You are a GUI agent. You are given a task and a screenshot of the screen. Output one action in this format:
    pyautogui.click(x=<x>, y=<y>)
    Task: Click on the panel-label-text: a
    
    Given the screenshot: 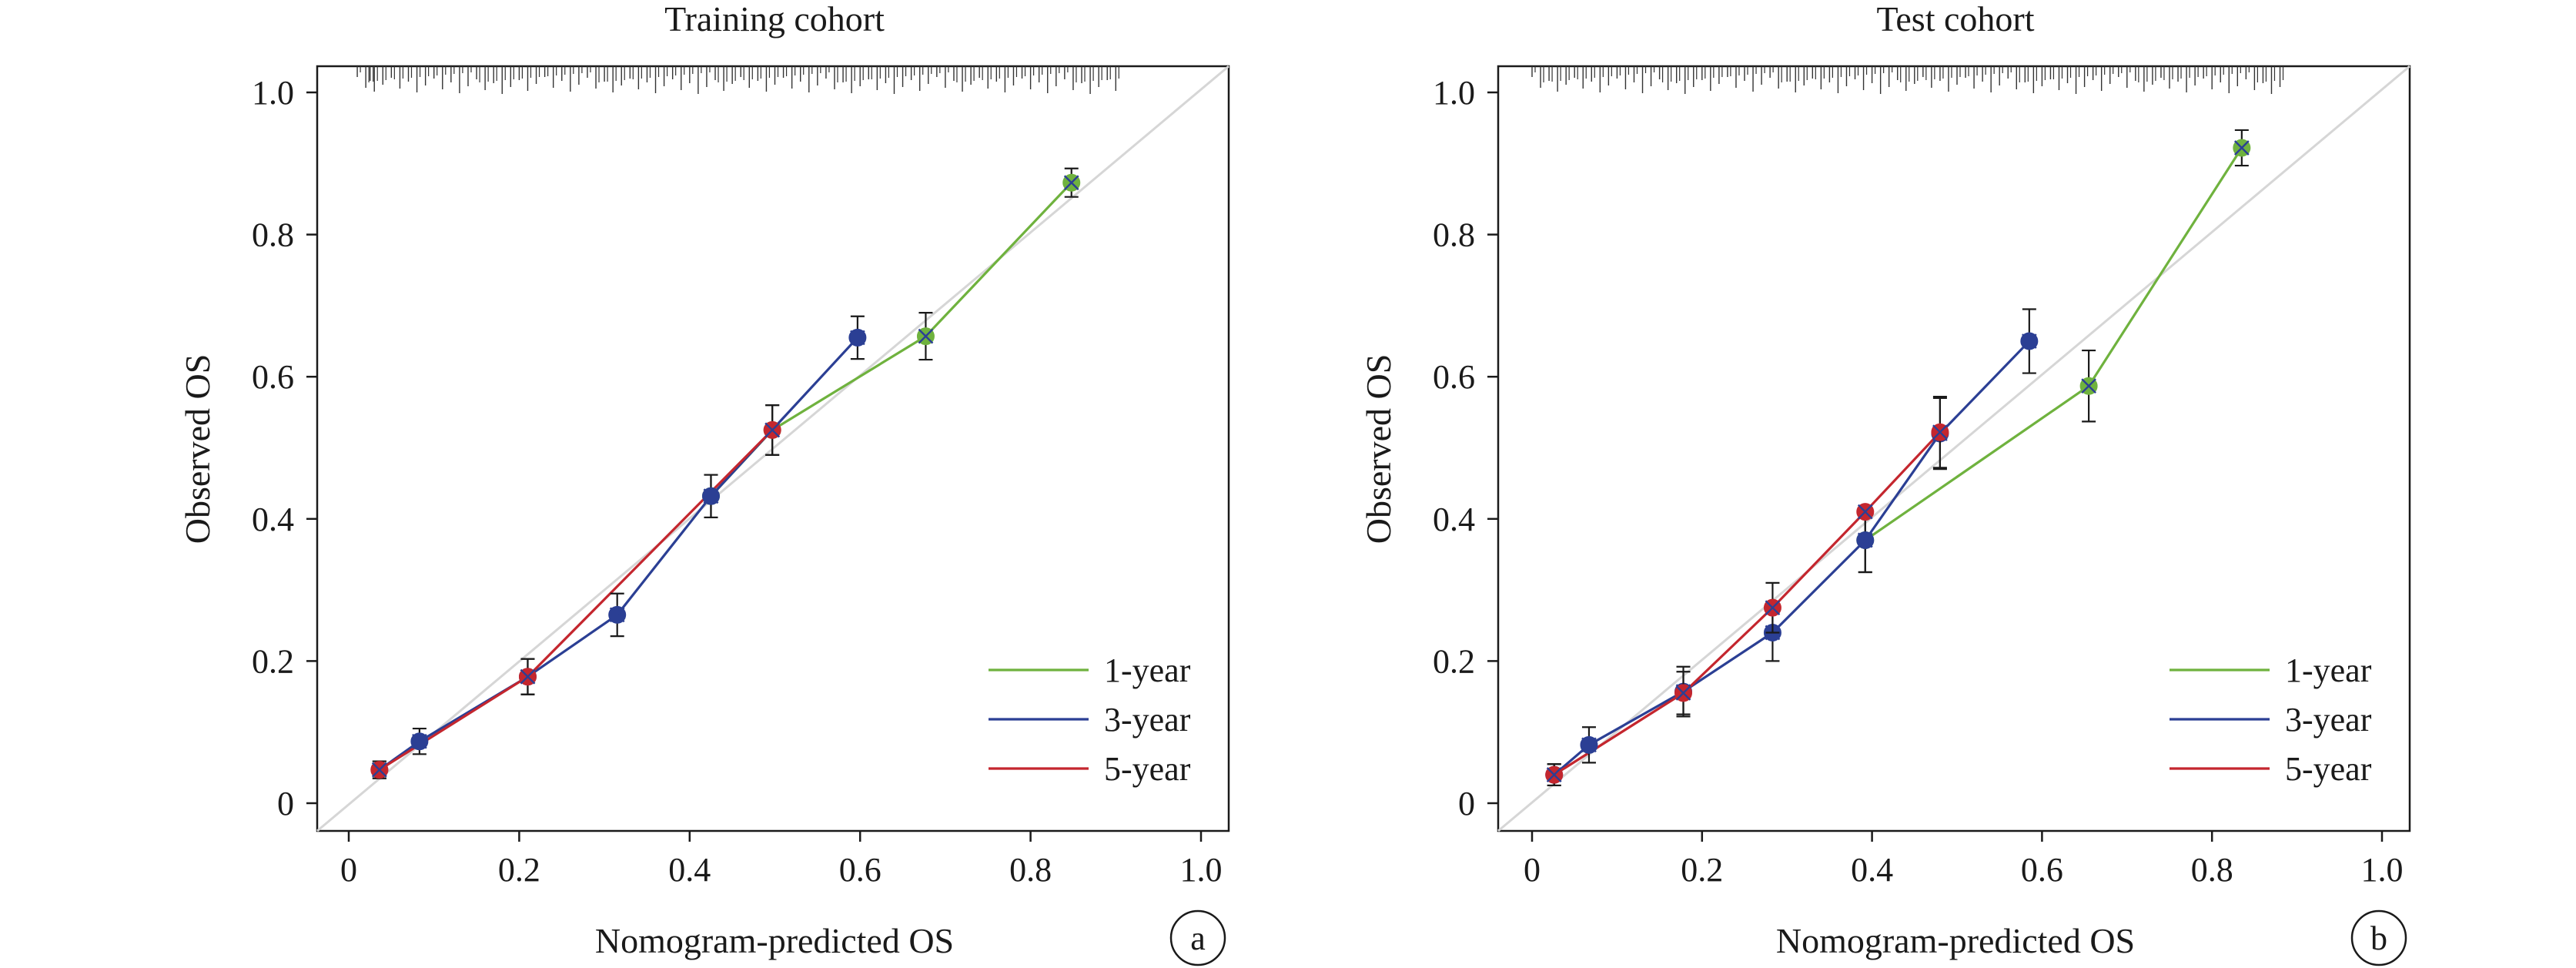 What is the action you would take?
    pyautogui.click(x=1198, y=938)
    